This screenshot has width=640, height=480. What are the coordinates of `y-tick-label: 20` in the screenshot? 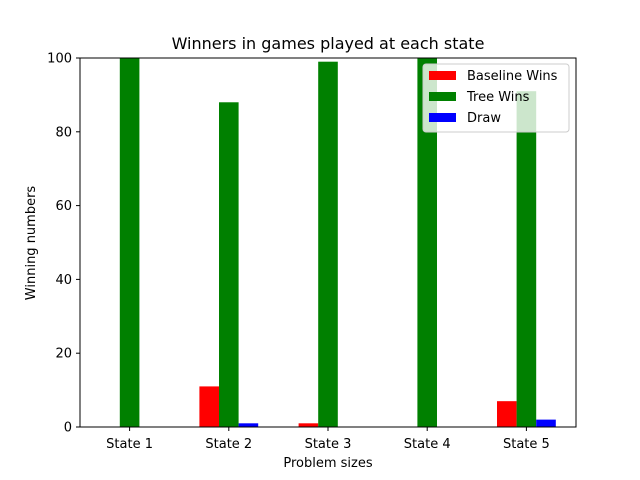 It's located at (63, 354).